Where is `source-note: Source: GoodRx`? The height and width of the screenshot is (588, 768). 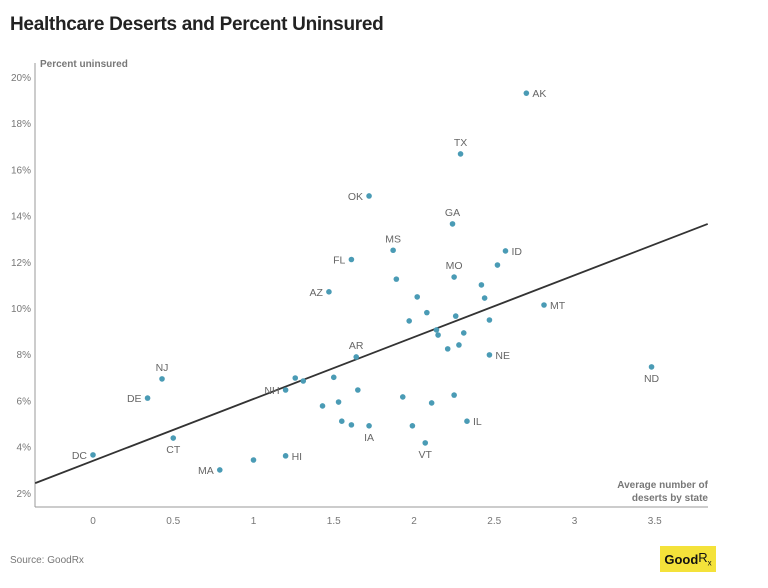 source-note: Source: GoodRx is located at coordinates (47, 560).